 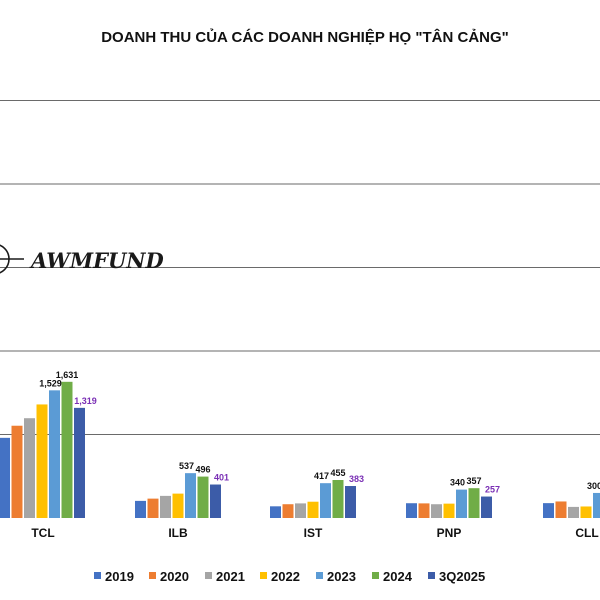 I want to click on bar-tcl-2024, so click(x=67, y=449).